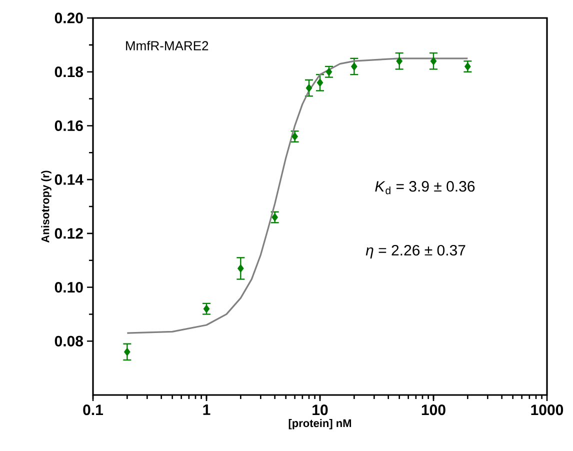  Describe the element at coordinates (69, 179) in the screenshot. I see `y-tick-label: 0.14` at that location.